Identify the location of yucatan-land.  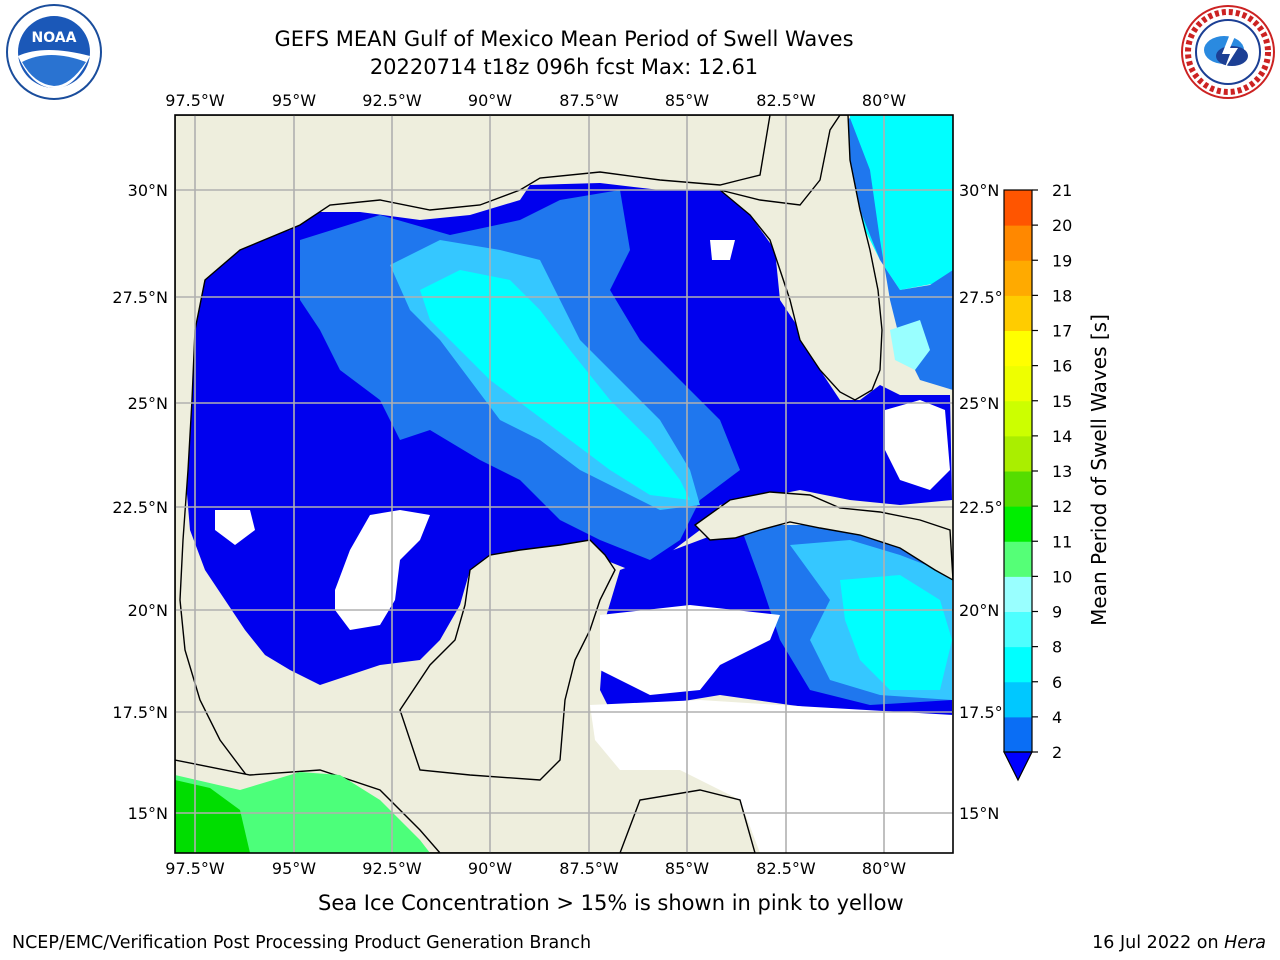
(507, 660).